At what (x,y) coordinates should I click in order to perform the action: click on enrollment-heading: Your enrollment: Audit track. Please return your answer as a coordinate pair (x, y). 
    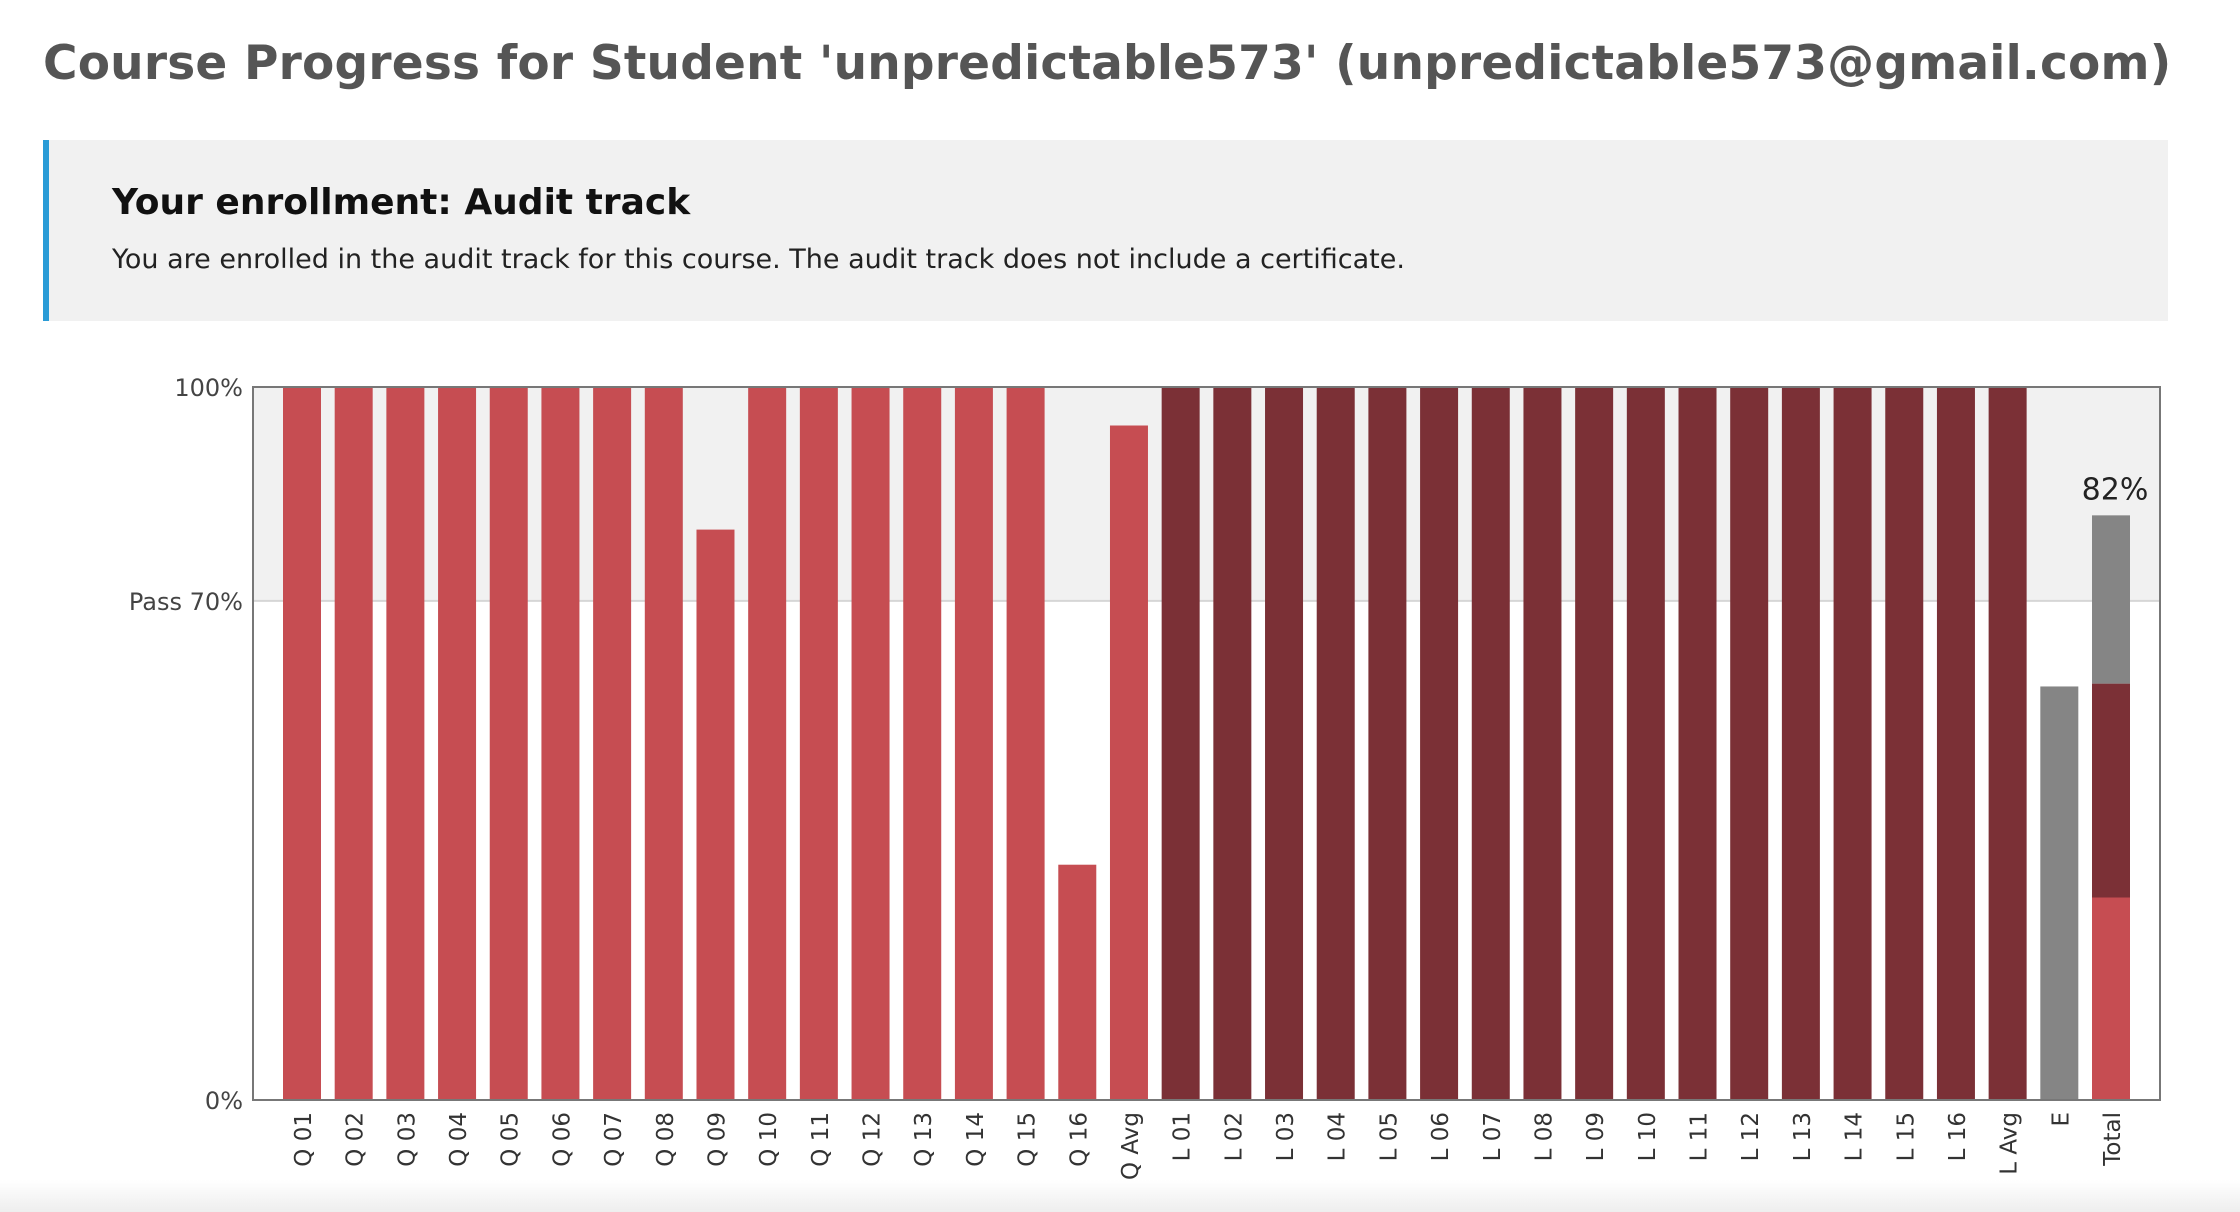
    Looking at the image, I should click on (401, 202).